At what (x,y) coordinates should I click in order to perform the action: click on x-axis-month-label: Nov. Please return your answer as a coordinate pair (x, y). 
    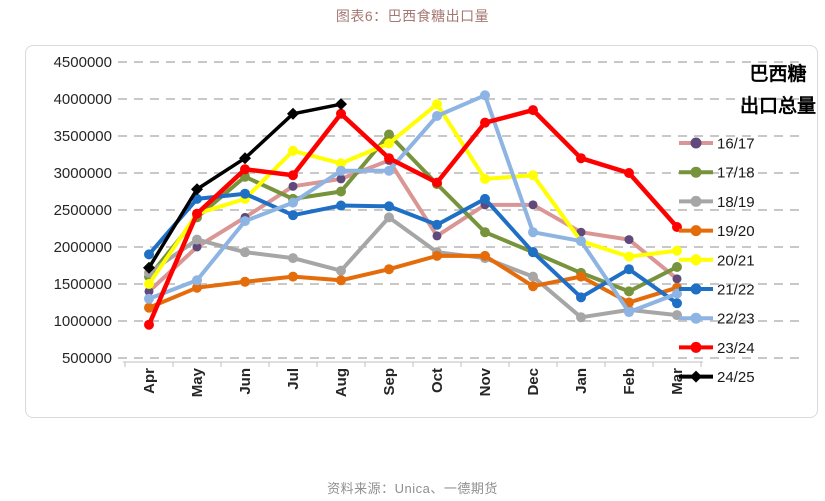
    Looking at the image, I should click on (485, 381).